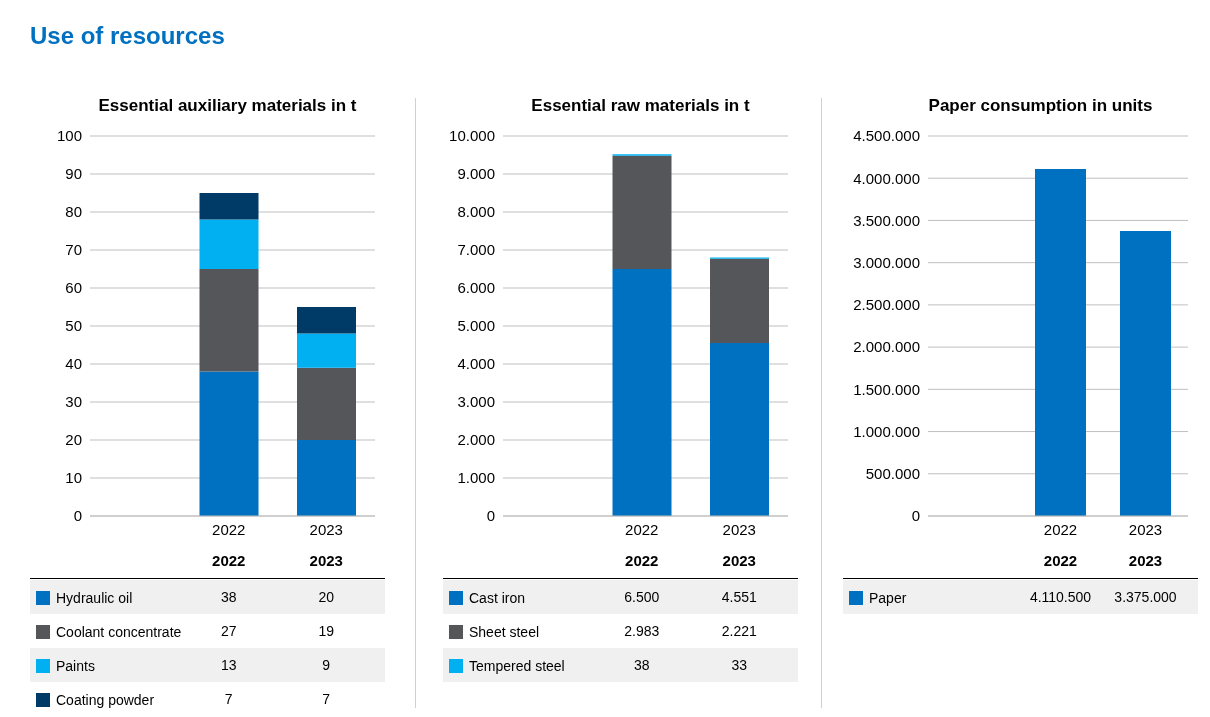 Image resolution: width=1210 pixels, height=717 pixels. I want to click on legend-label: Coating powder, so click(105, 700).